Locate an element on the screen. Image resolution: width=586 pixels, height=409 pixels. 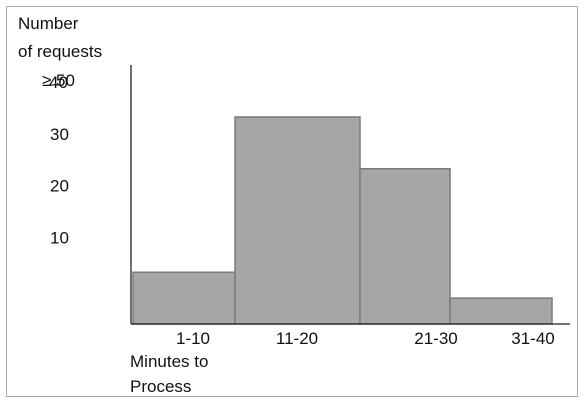
y-axis-title-line-2: of requests is located at coordinates (60, 51).